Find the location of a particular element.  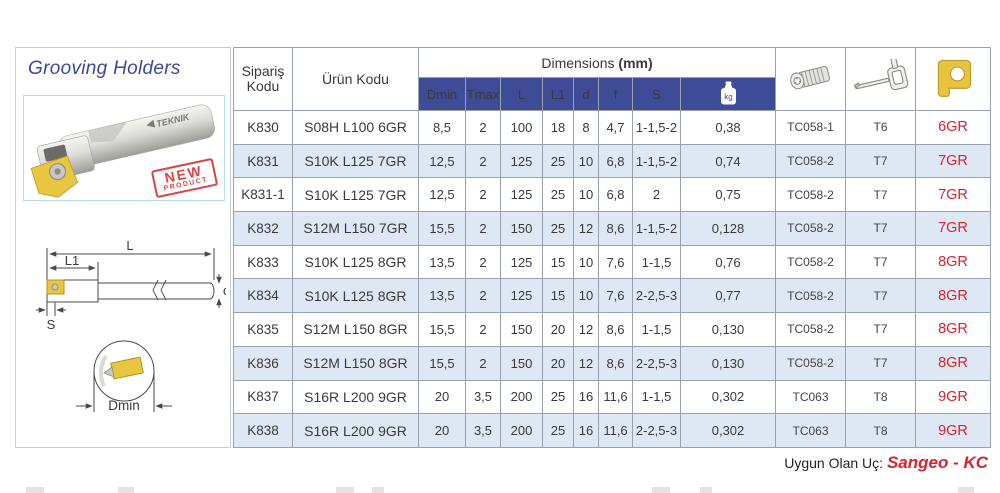

cell-key-code: T6 is located at coordinates (881, 127).